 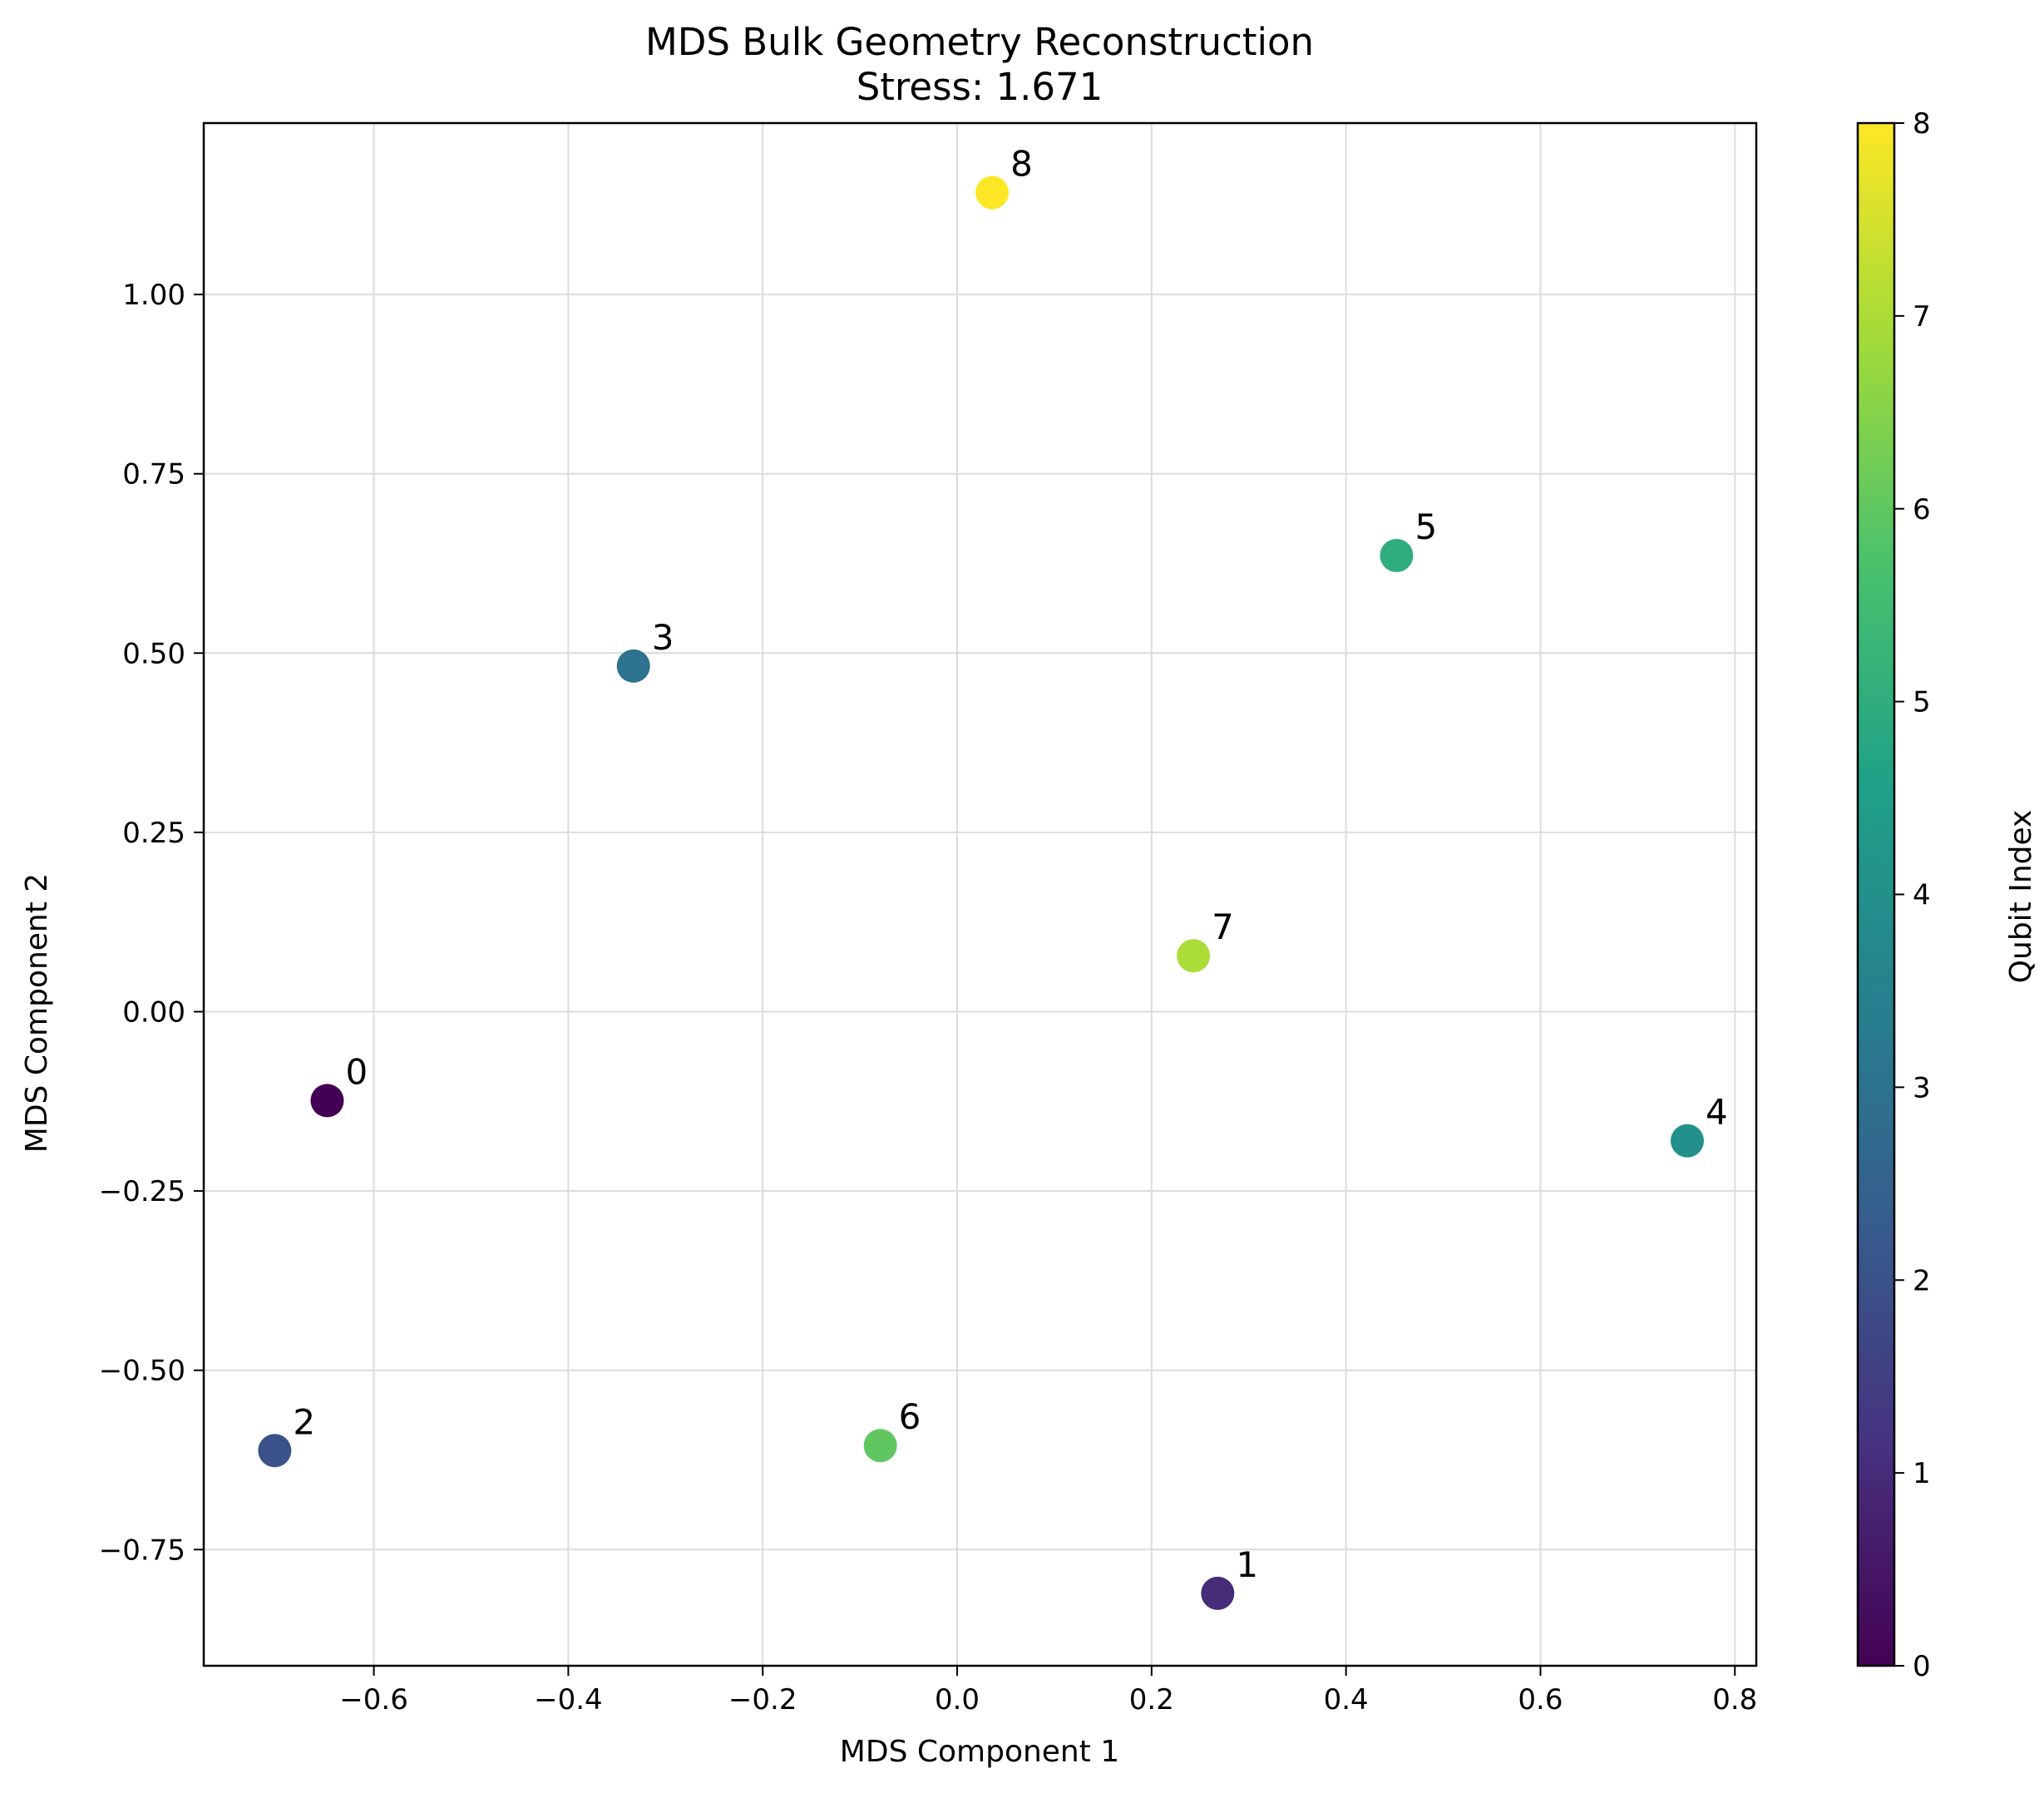 What do you see at coordinates (142, 1550) in the screenshot?
I see `y-tick-label: −0.75` at bounding box center [142, 1550].